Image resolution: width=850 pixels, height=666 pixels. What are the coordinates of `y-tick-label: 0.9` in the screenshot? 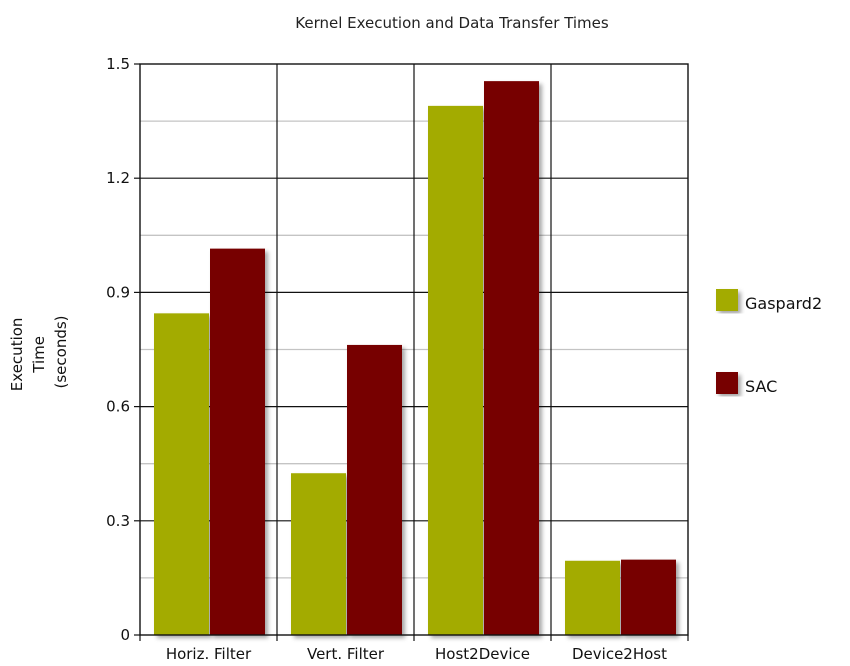 It's located at (118, 292).